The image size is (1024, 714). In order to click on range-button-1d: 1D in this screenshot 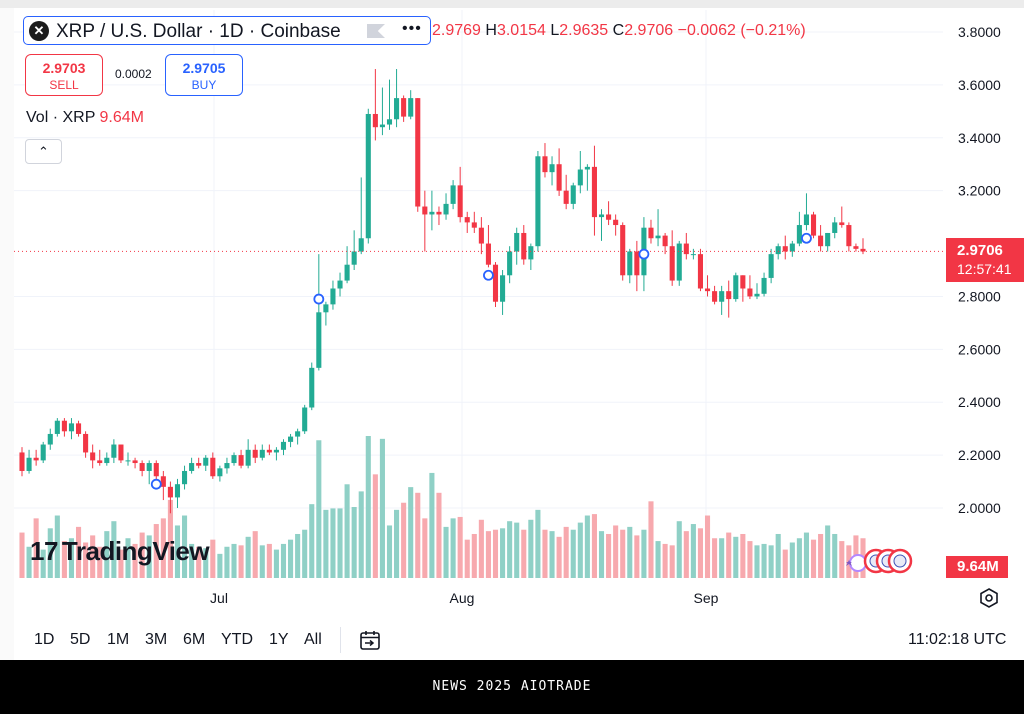, I will do `click(44, 639)`.